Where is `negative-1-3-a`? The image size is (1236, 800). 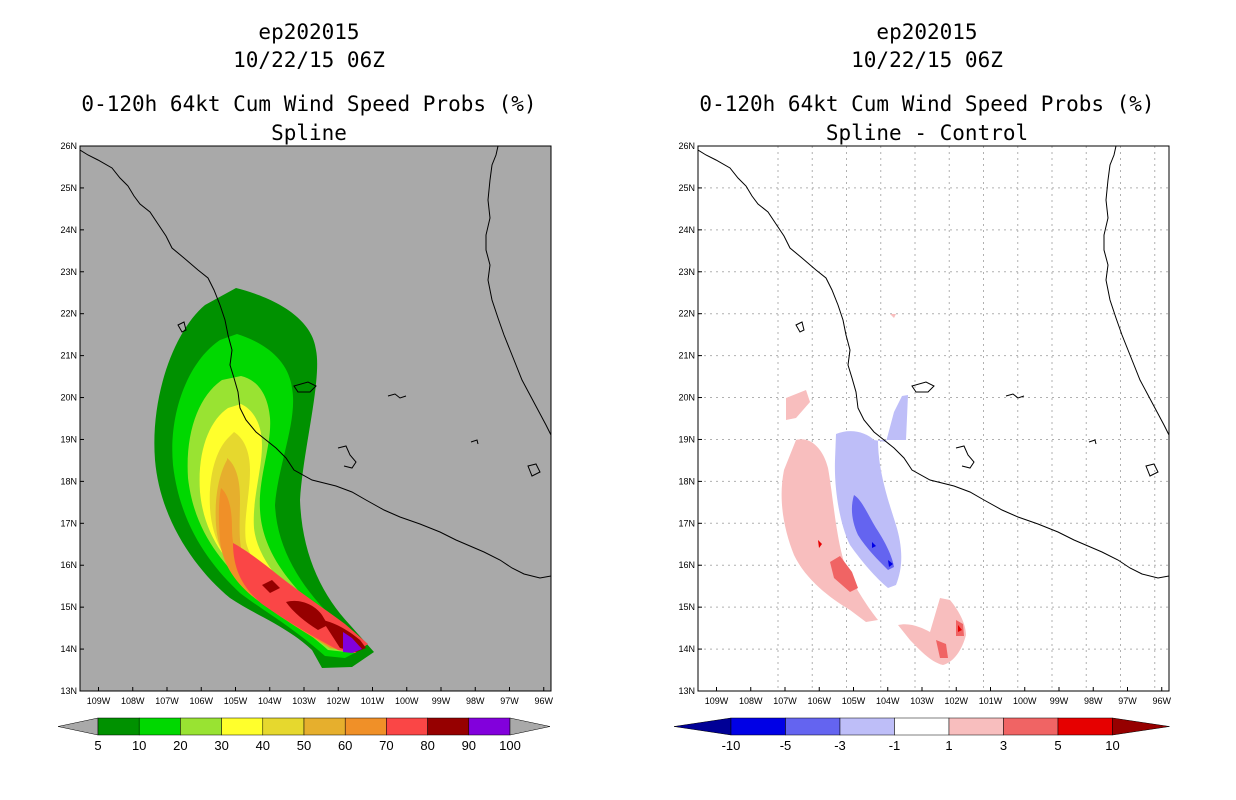
negative-1-3-a is located at coordinates (871, 491).